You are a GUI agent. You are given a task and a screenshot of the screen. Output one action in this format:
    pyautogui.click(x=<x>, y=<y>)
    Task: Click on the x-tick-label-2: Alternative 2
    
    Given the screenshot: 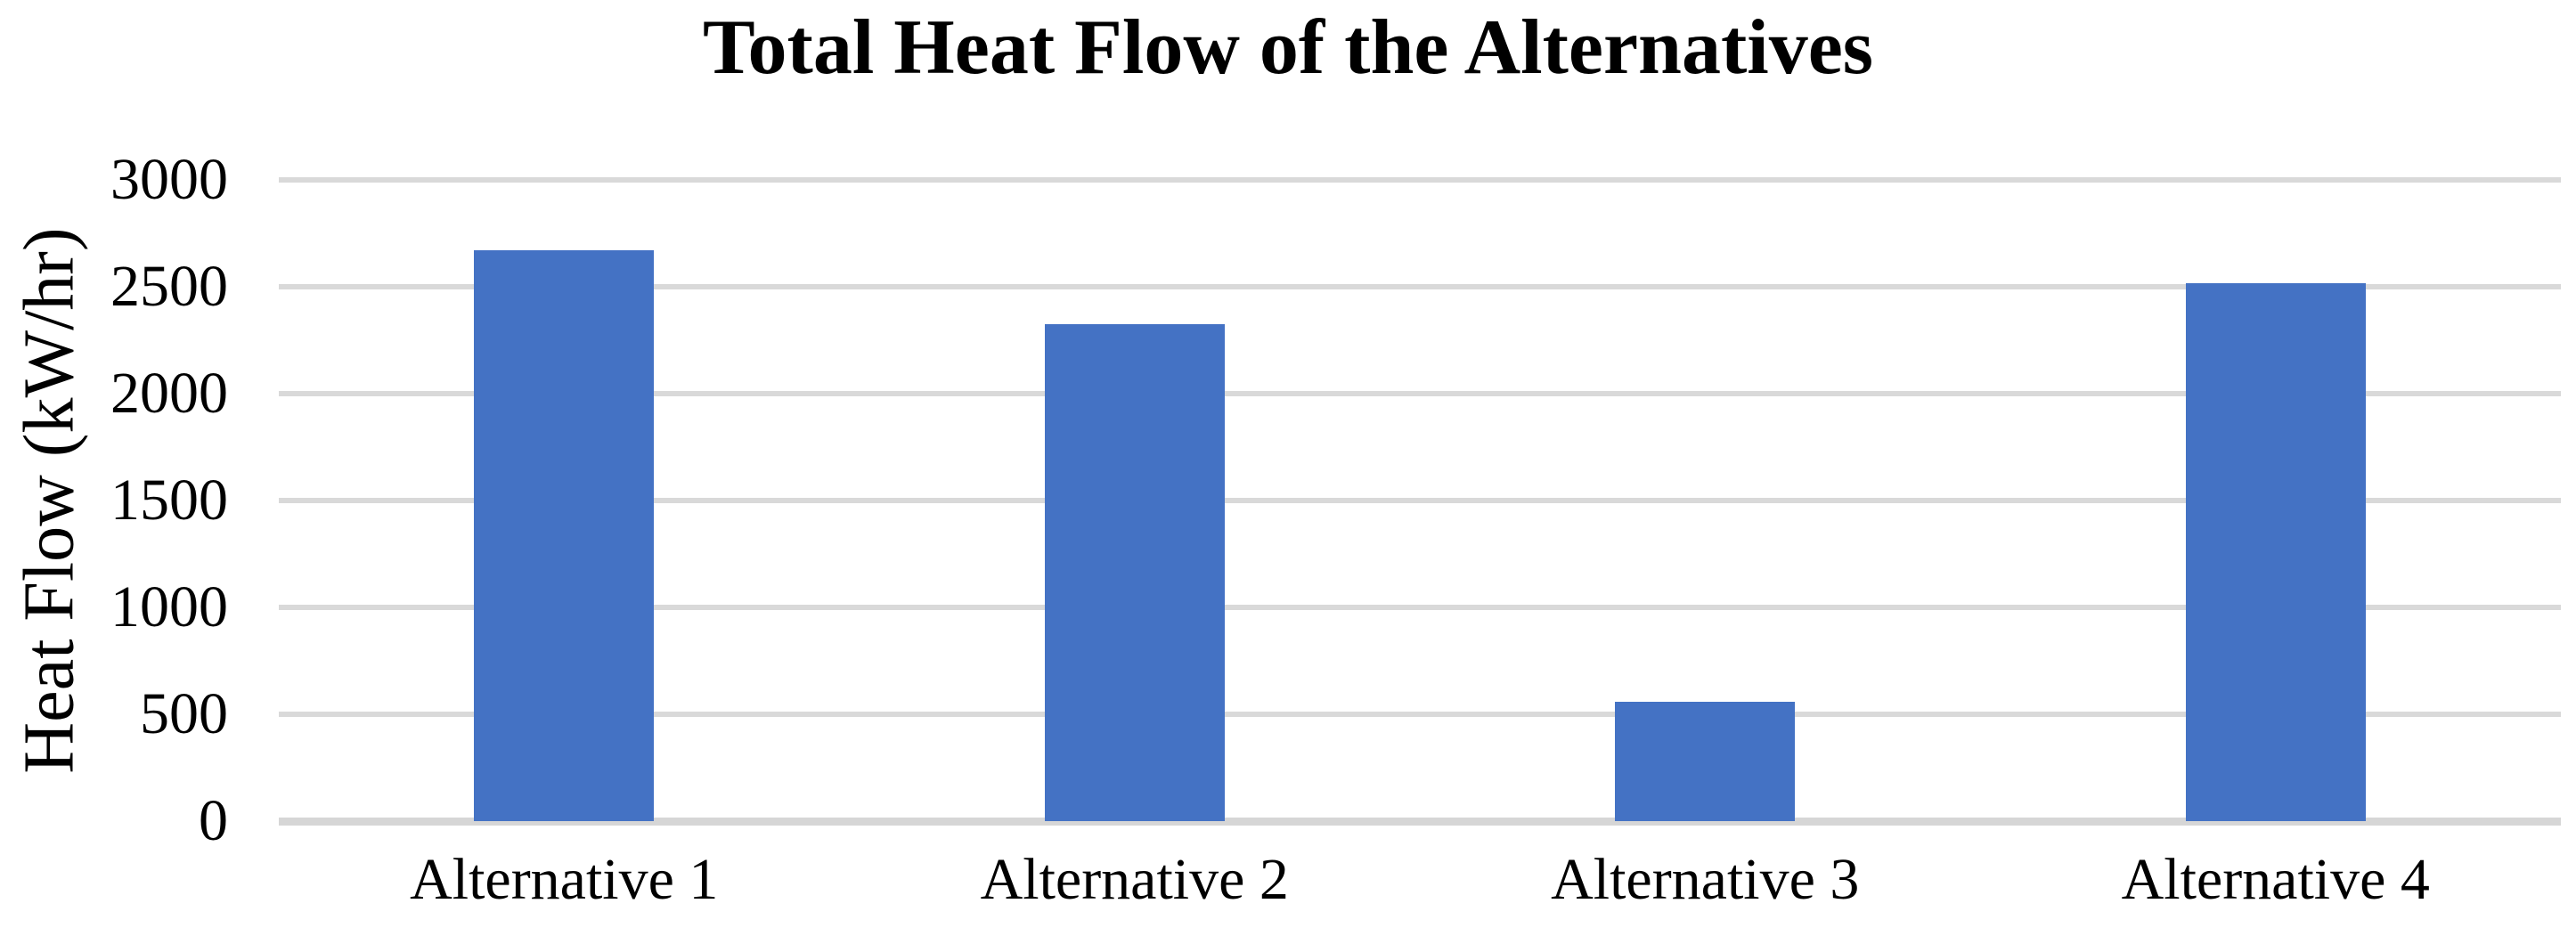 What is the action you would take?
    pyautogui.click(x=1134, y=879)
    